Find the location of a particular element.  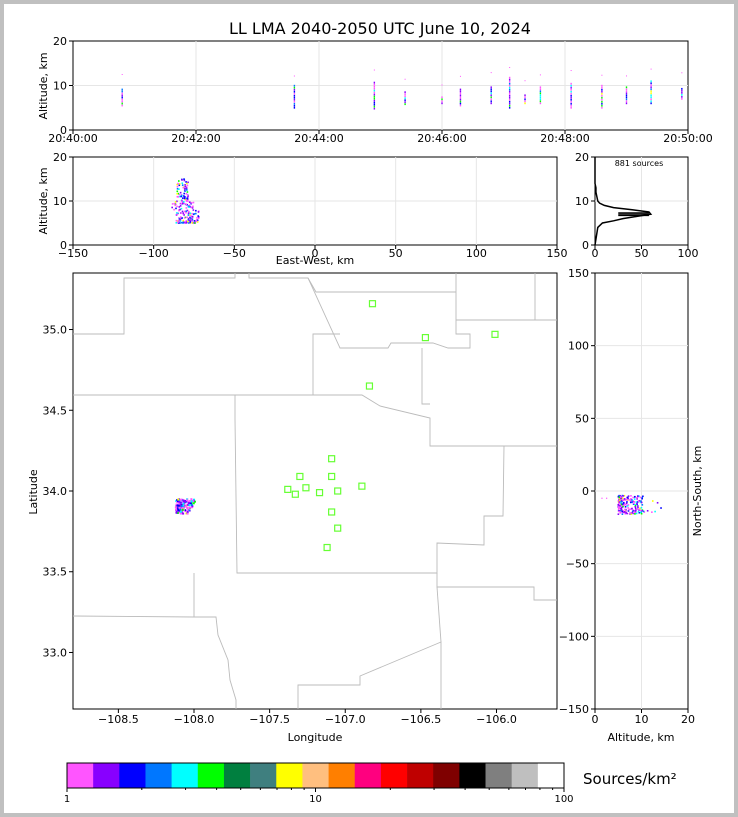

northsouth-altitude-xlabel: Altitude, km is located at coordinates (640, 737).